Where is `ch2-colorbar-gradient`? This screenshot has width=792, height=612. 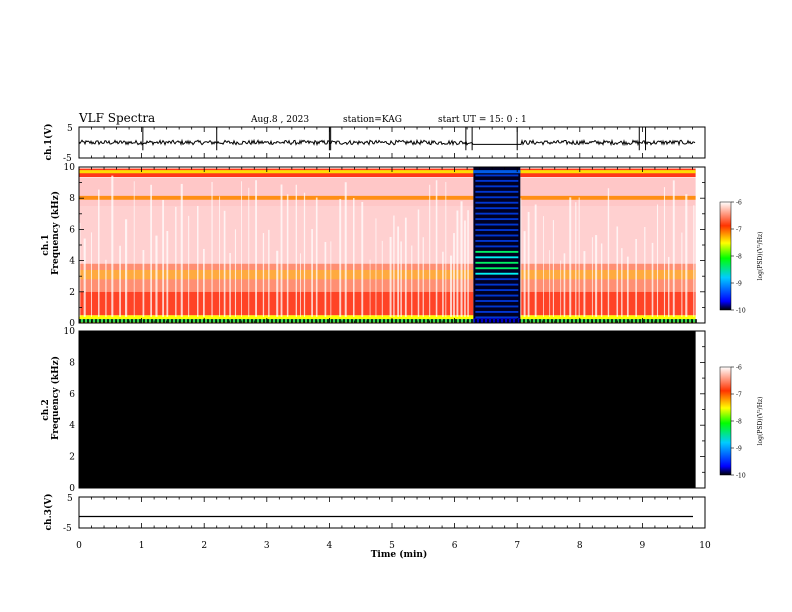
ch2-colorbar-gradient is located at coordinates (725, 421).